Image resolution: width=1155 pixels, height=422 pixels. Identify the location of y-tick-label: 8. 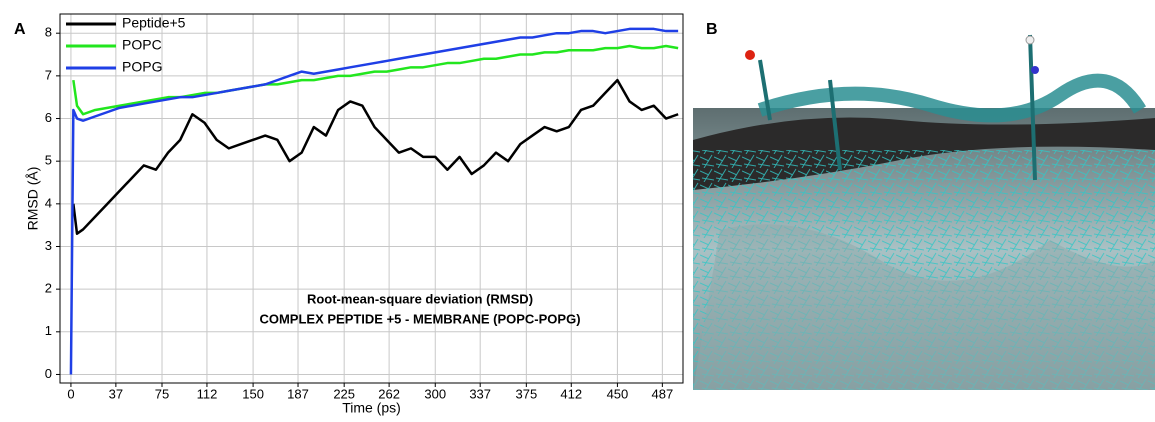
(48, 32).